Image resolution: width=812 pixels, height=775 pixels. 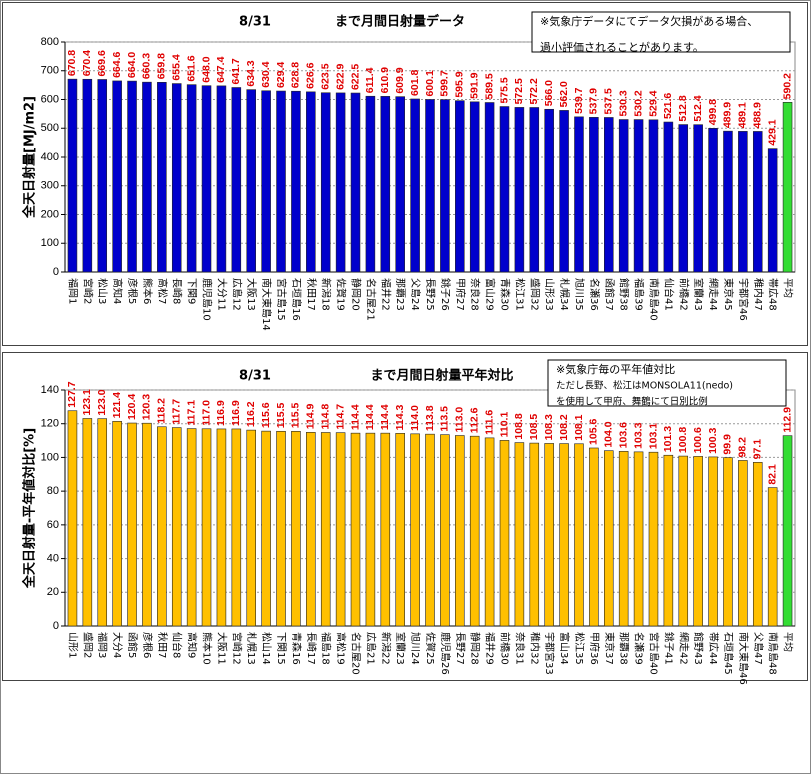 I want to click on value-label: 103.6, so click(x=623, y=435).